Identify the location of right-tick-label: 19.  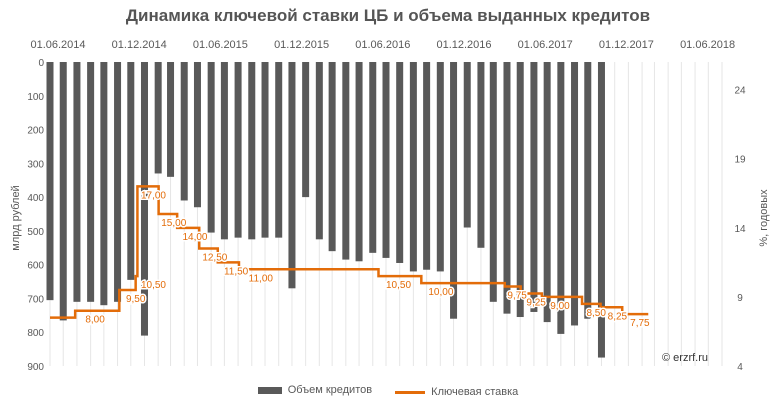
(740, 160).